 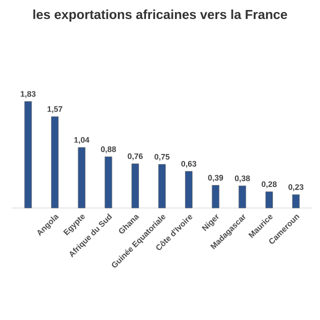 What do you see at coordinates (162, 157) in the screenshot?
I see `data-label: 0,75` at bounding box center [162, 157].